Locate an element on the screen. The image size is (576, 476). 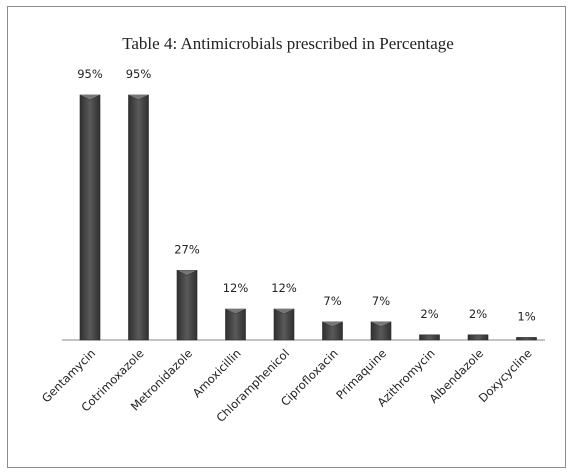
bar-metronidazole is located at coordinates (187, 305).